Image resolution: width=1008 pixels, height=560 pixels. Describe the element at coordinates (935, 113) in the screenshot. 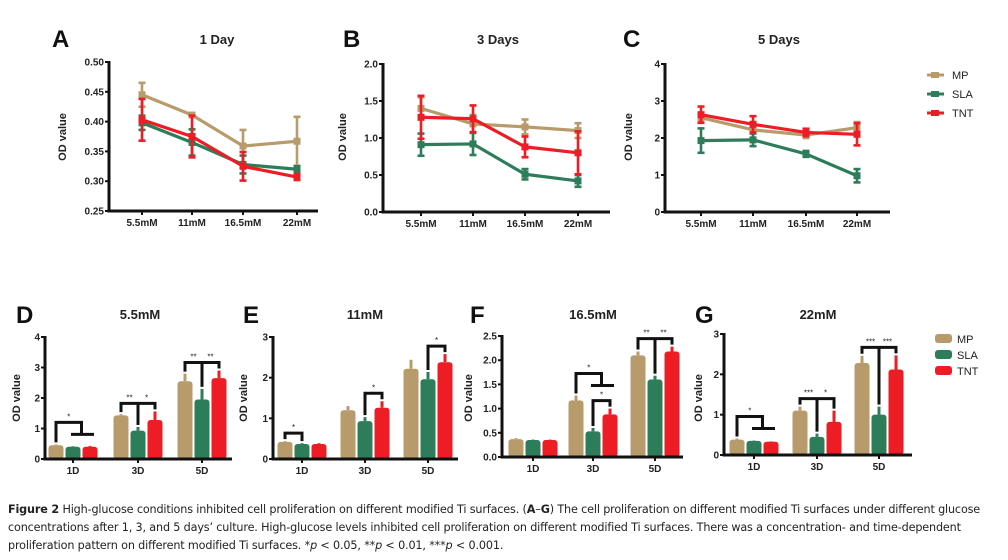

I see `legend-marker-tnt` at that location.